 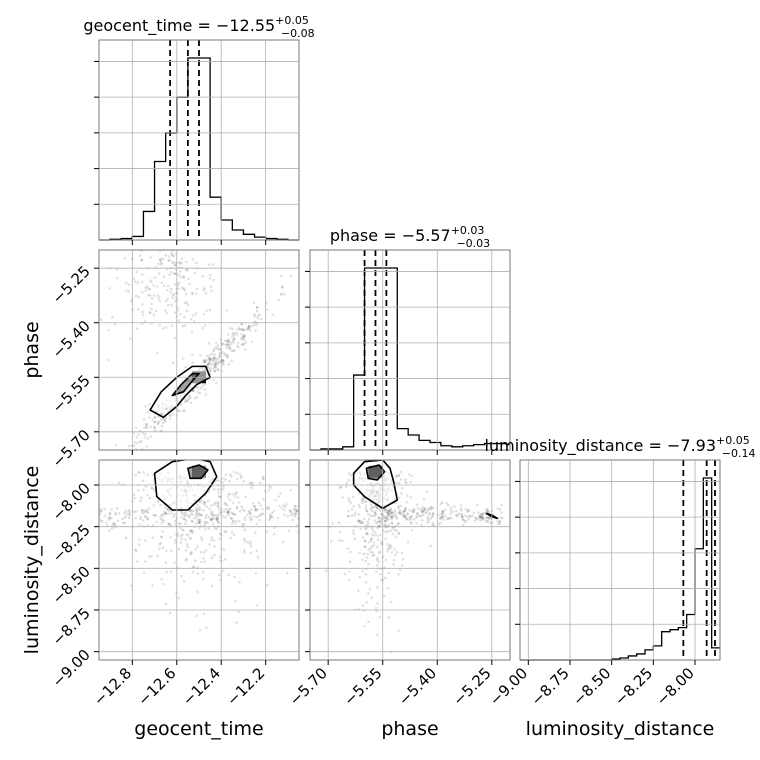 What do you see at coordinates (32, 349) in the screenshot?
I see `axis-label-phase-y: phase` at bounding box center [32, 349].